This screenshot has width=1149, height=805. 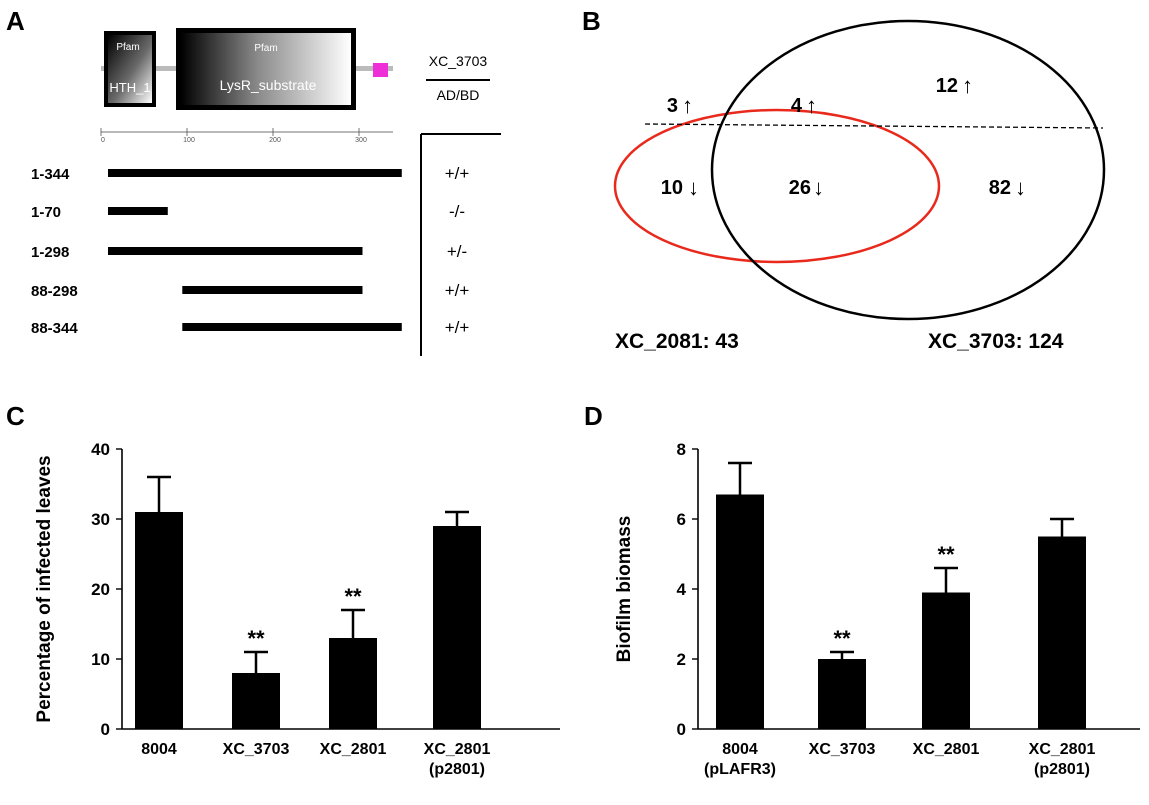 I want to click on x-tick-label: 8004, so click(x=740, y=749).